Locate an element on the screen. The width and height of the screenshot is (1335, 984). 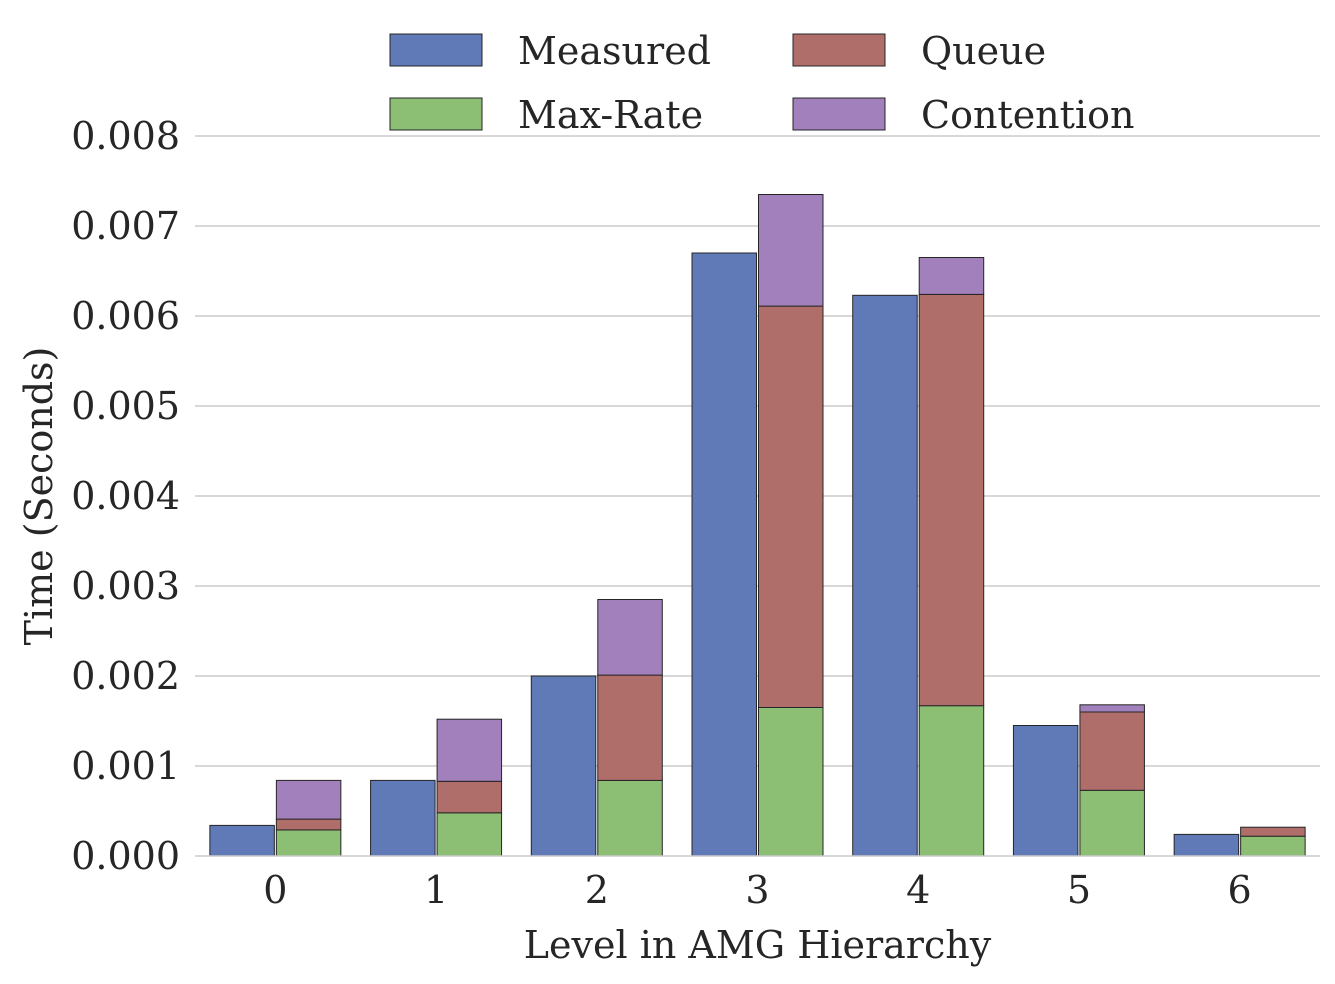
y-tick-label: 0.002 is located at coordinates (125, 676).